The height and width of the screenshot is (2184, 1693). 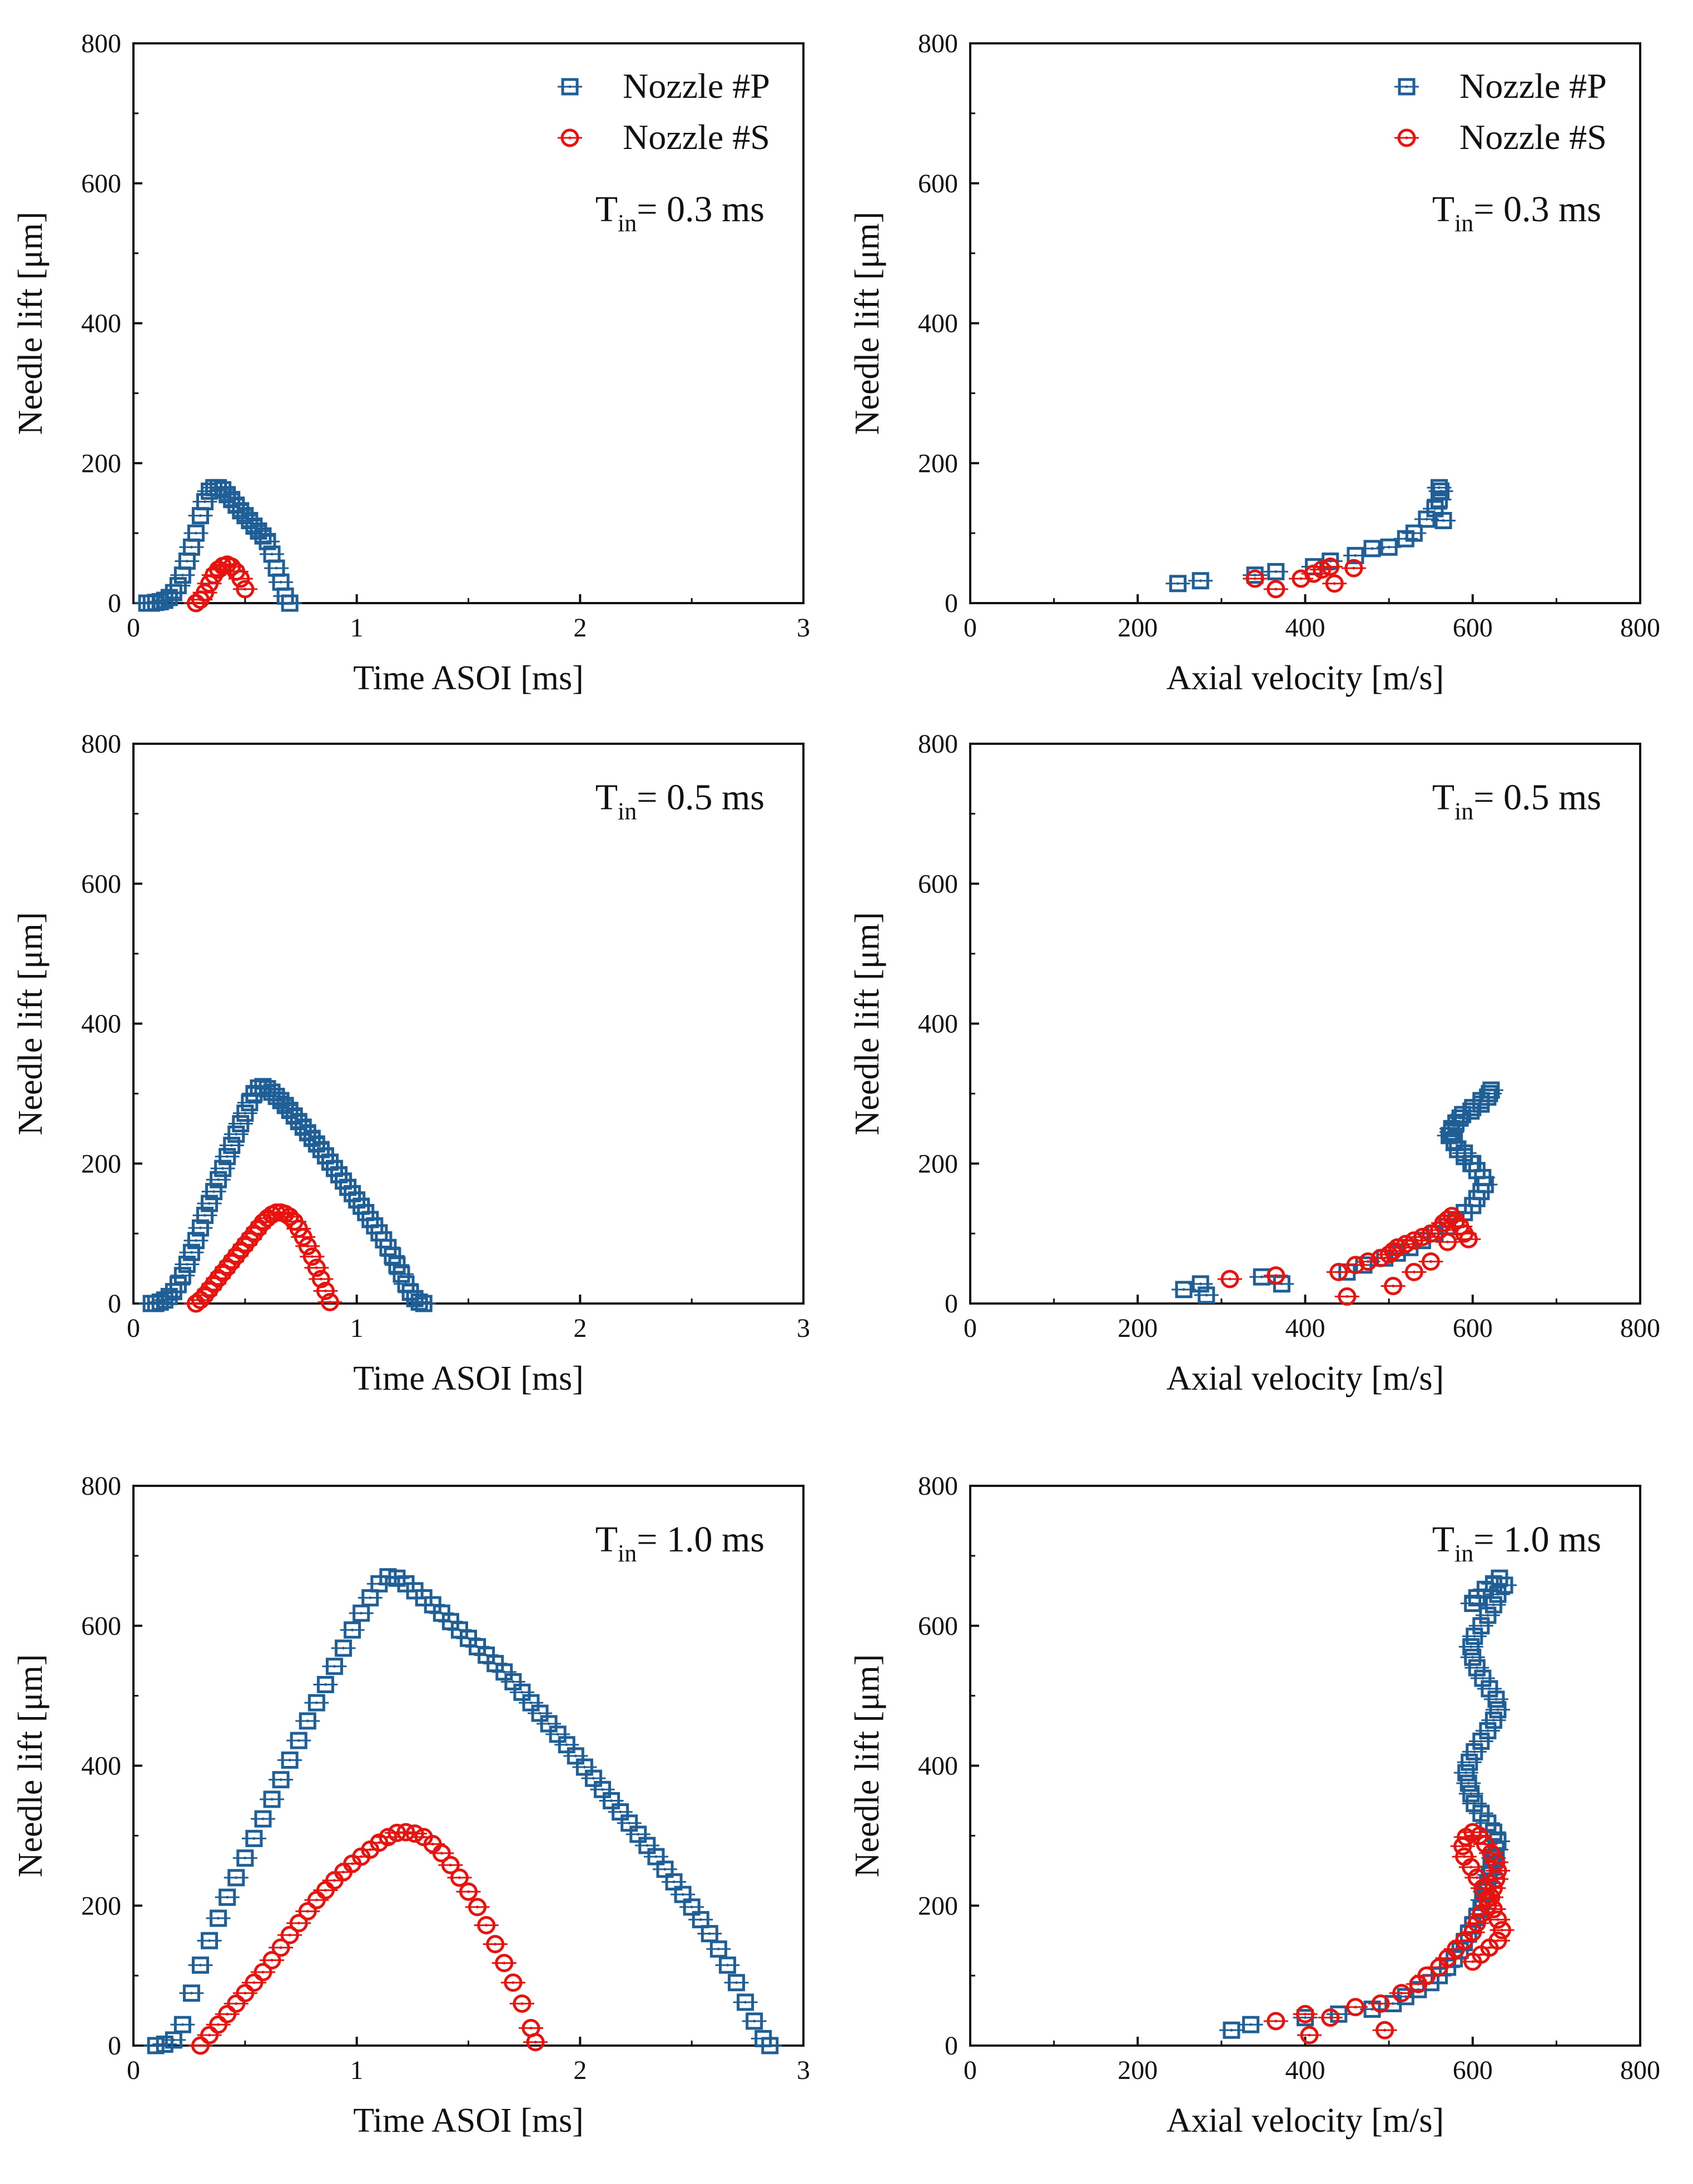 What do you see at coordinates (1533, 86) in the screenshot?
I see `legend-label-p: Nozzle #P` at bounding box center [1533, 86].